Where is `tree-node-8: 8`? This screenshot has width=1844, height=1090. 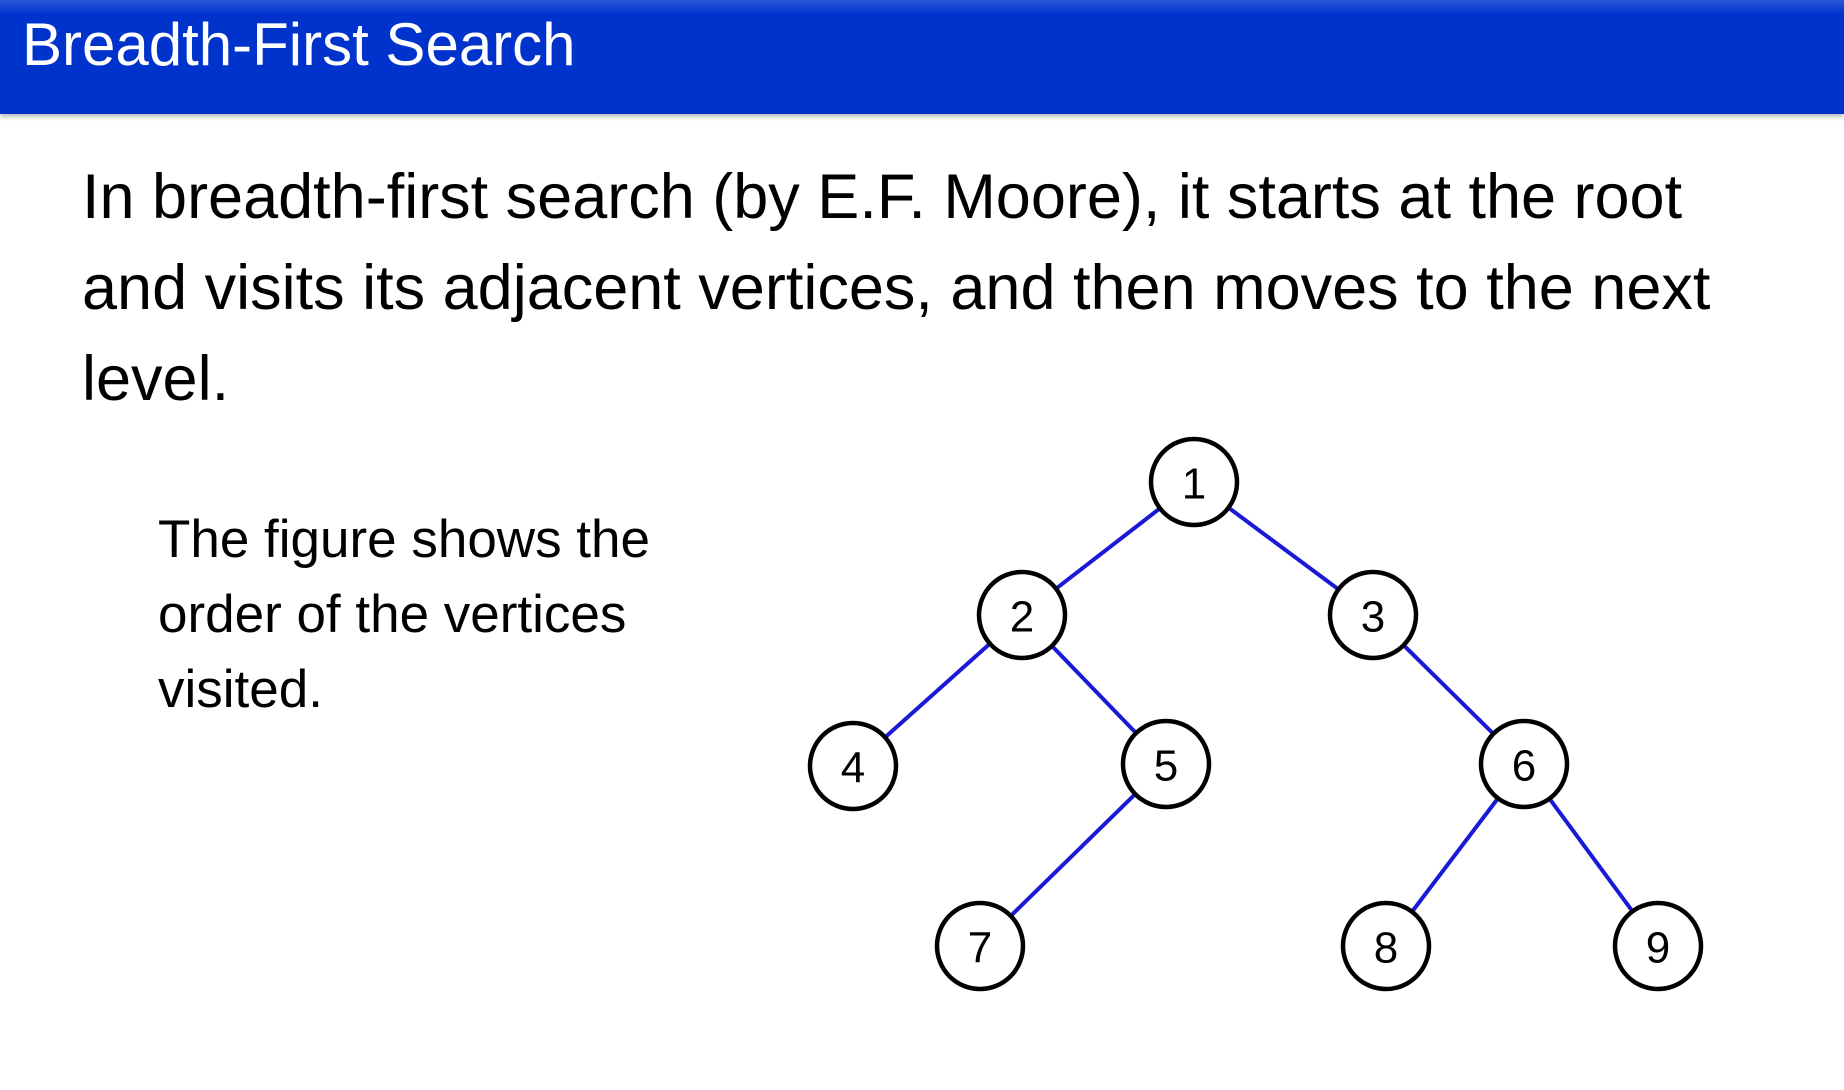 tree-node-8: 8 is located at coordinates (1386, 946).